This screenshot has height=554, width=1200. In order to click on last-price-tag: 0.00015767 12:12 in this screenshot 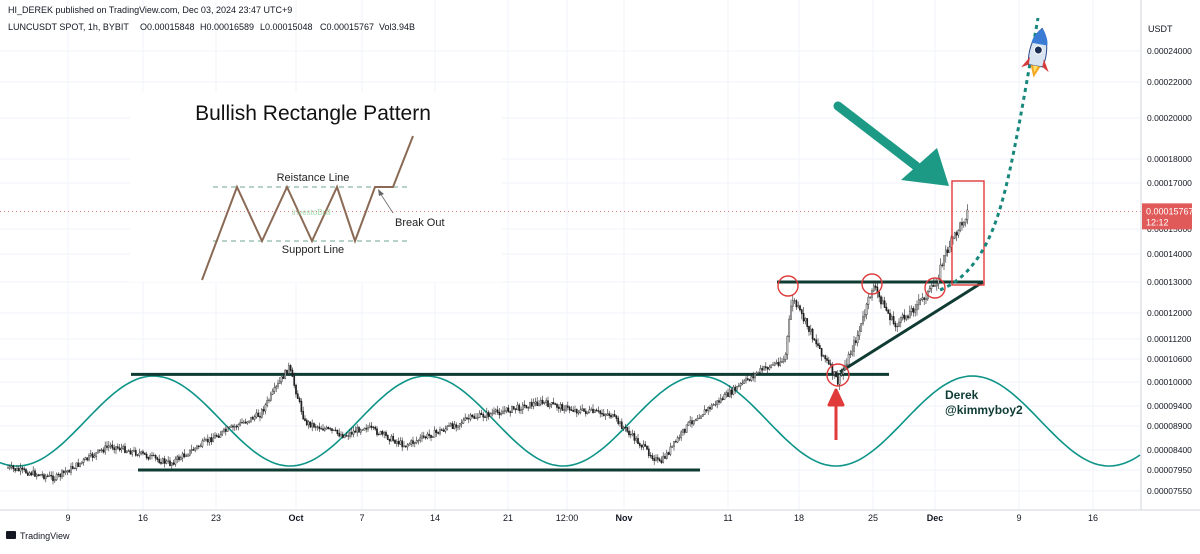, I will do `click(1168, 216)`.